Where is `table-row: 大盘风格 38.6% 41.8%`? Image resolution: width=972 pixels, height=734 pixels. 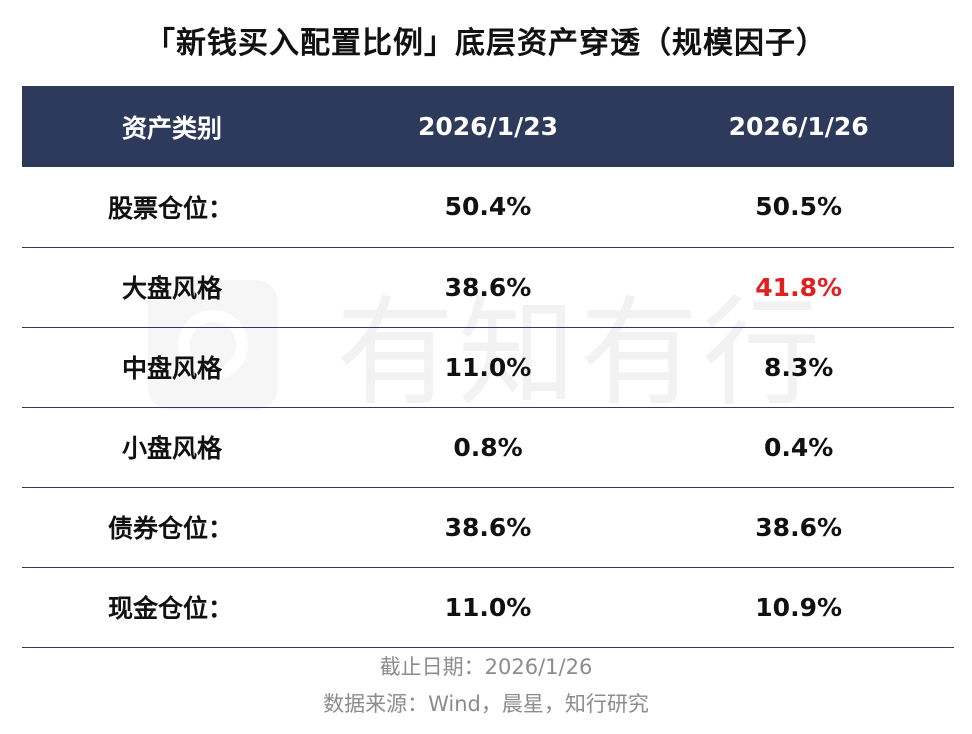
table-row: 大盘风格 38.6% 41.8% is located at coordinates (488, 287).